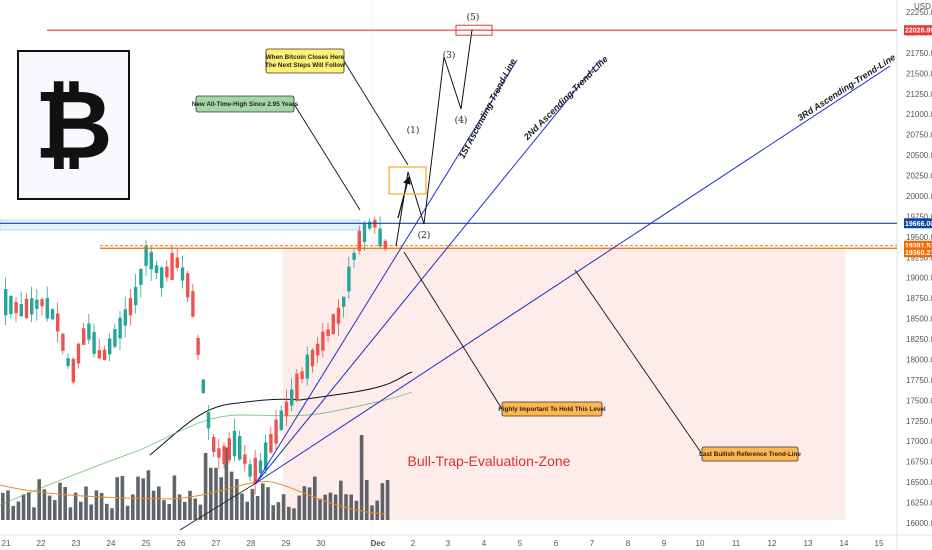  What do you see at coordinates (453, 330) in the screenshot?
I see `callout-pointer` at bounding box center [453, 330].